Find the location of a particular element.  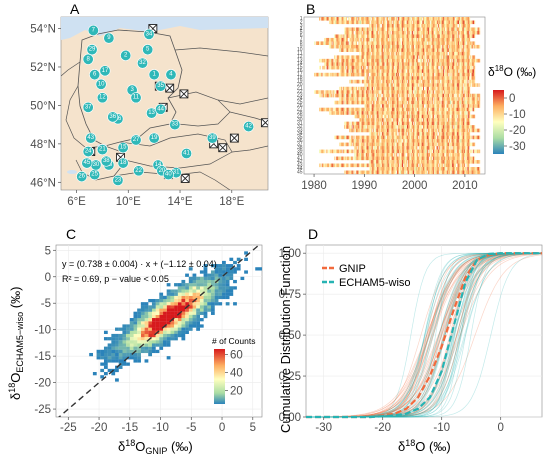

map-y-tick-label: 52°N is located at coordinates (43, 68).